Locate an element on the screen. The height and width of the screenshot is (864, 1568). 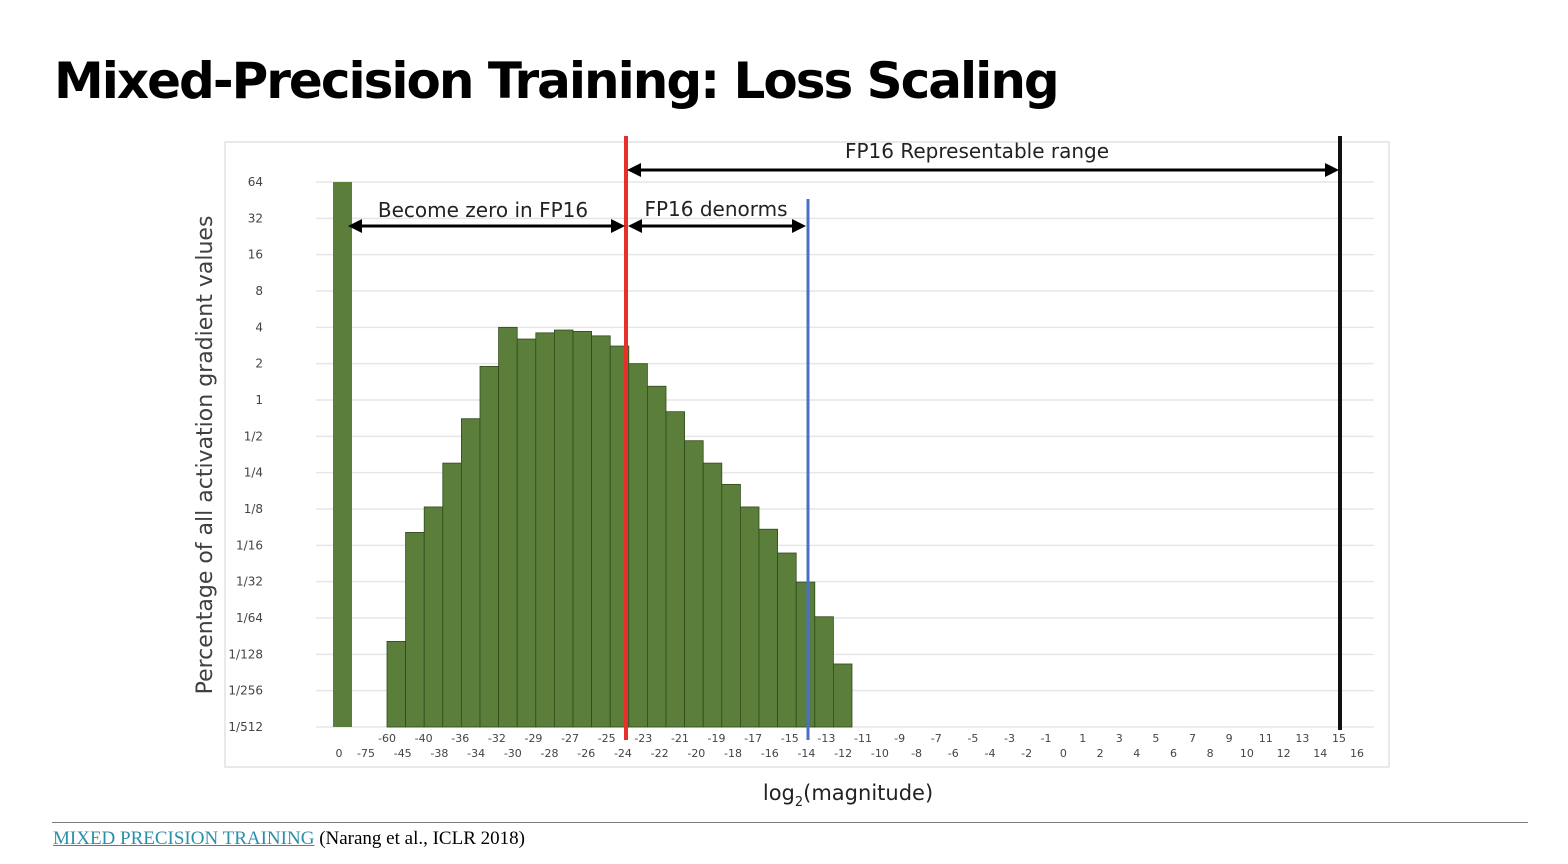
x-tick-label: -25 is located at coordinates (607, 738).